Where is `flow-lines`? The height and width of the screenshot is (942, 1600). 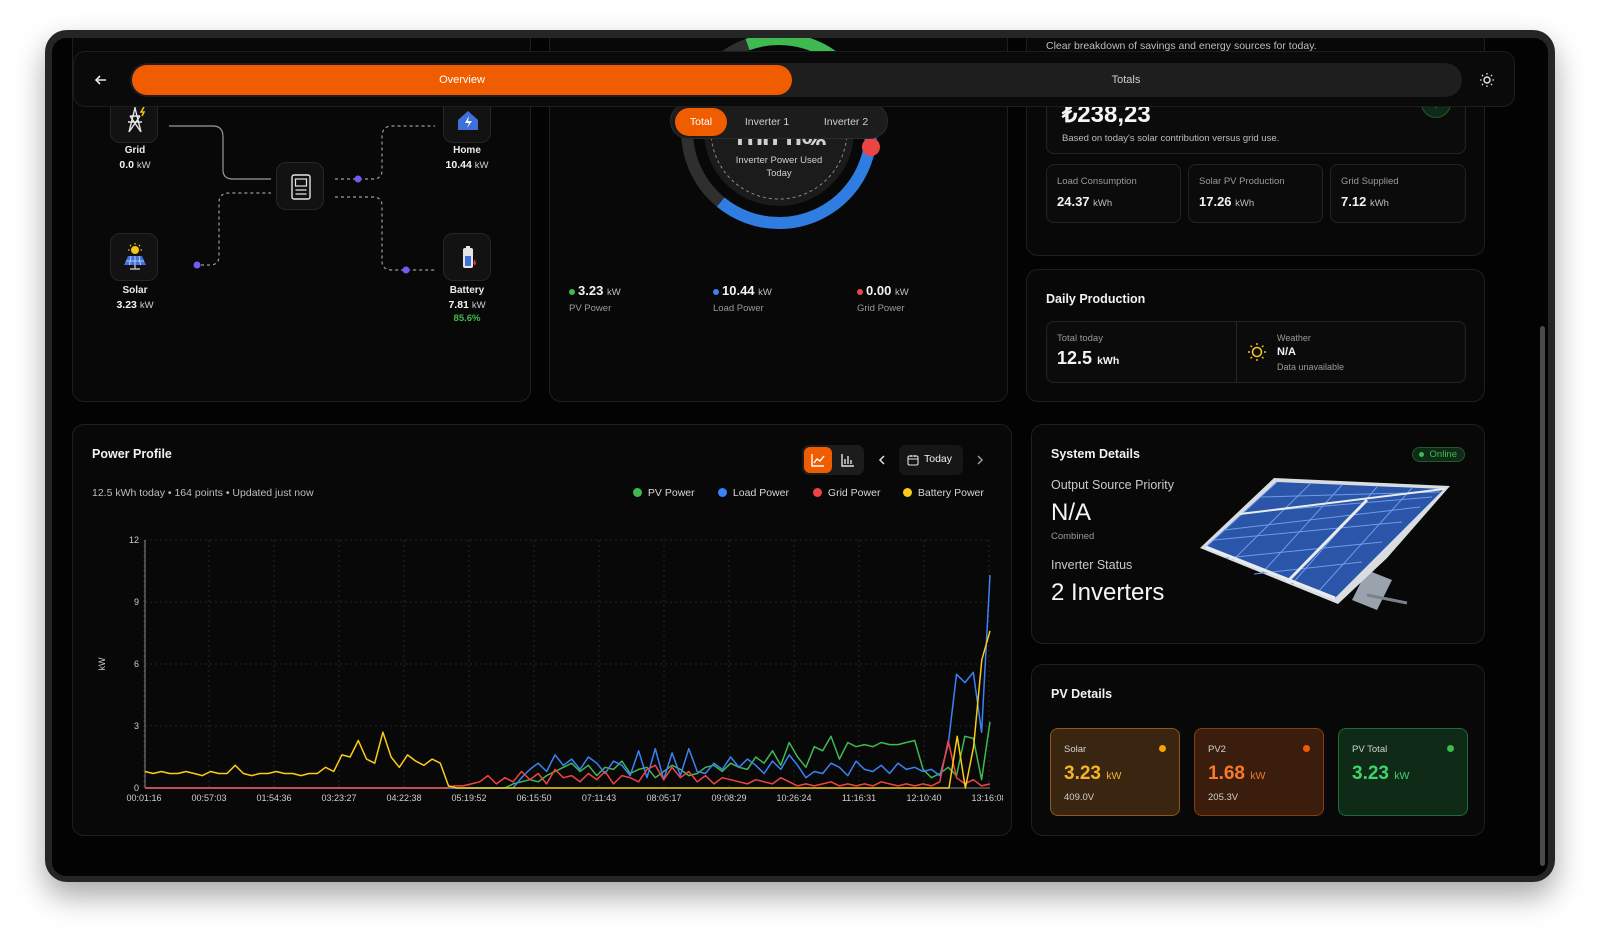 flow-lines is located at coordinates (302, 199).